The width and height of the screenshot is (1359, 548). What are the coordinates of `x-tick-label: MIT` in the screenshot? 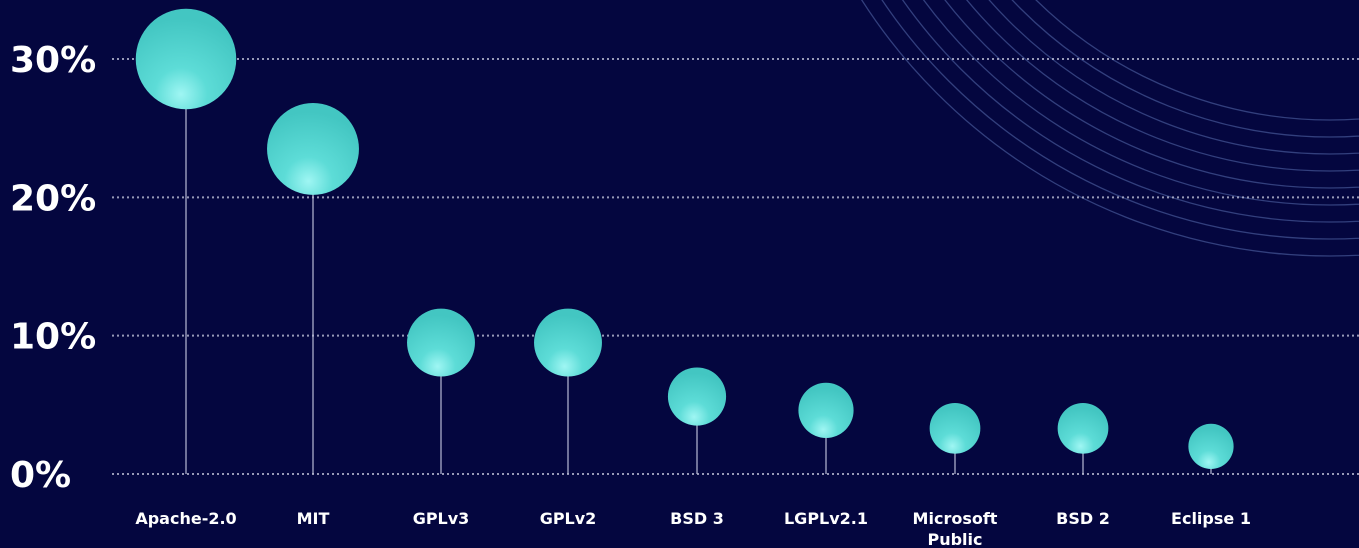 It's located at (313, 518).